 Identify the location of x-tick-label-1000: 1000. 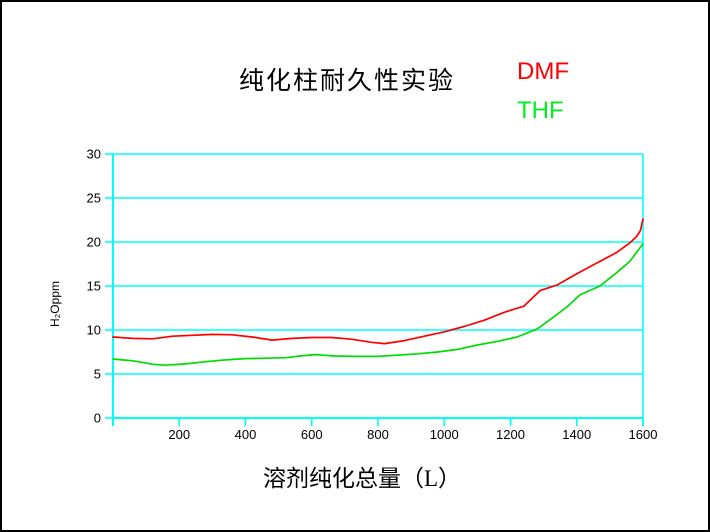
(444, 434).